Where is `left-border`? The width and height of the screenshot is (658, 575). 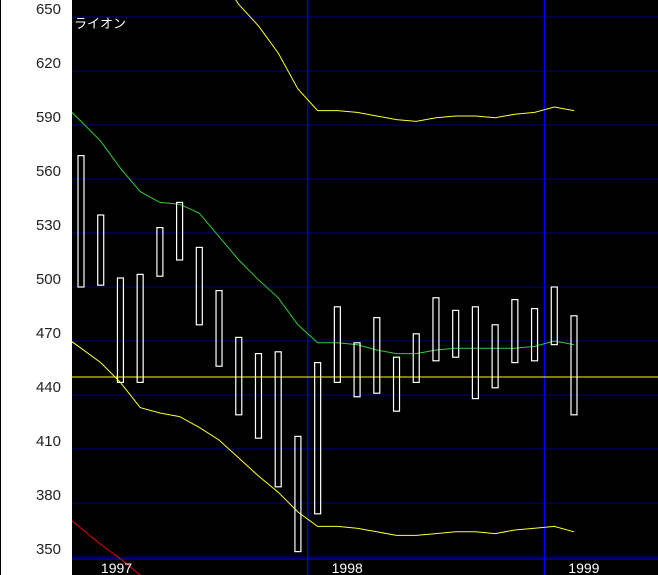 left-border is located at coordinates (0, 287).